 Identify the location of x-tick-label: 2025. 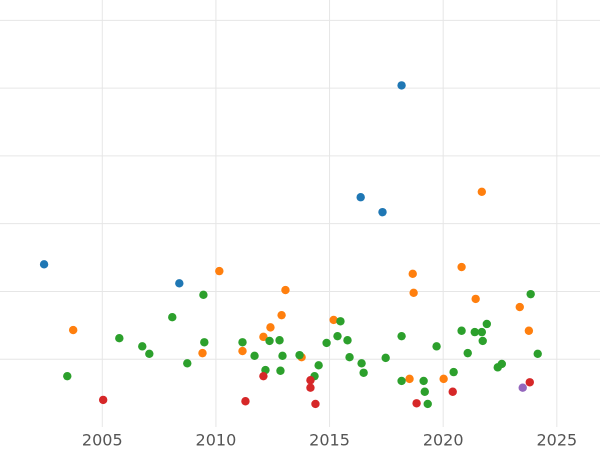
(556, 440).